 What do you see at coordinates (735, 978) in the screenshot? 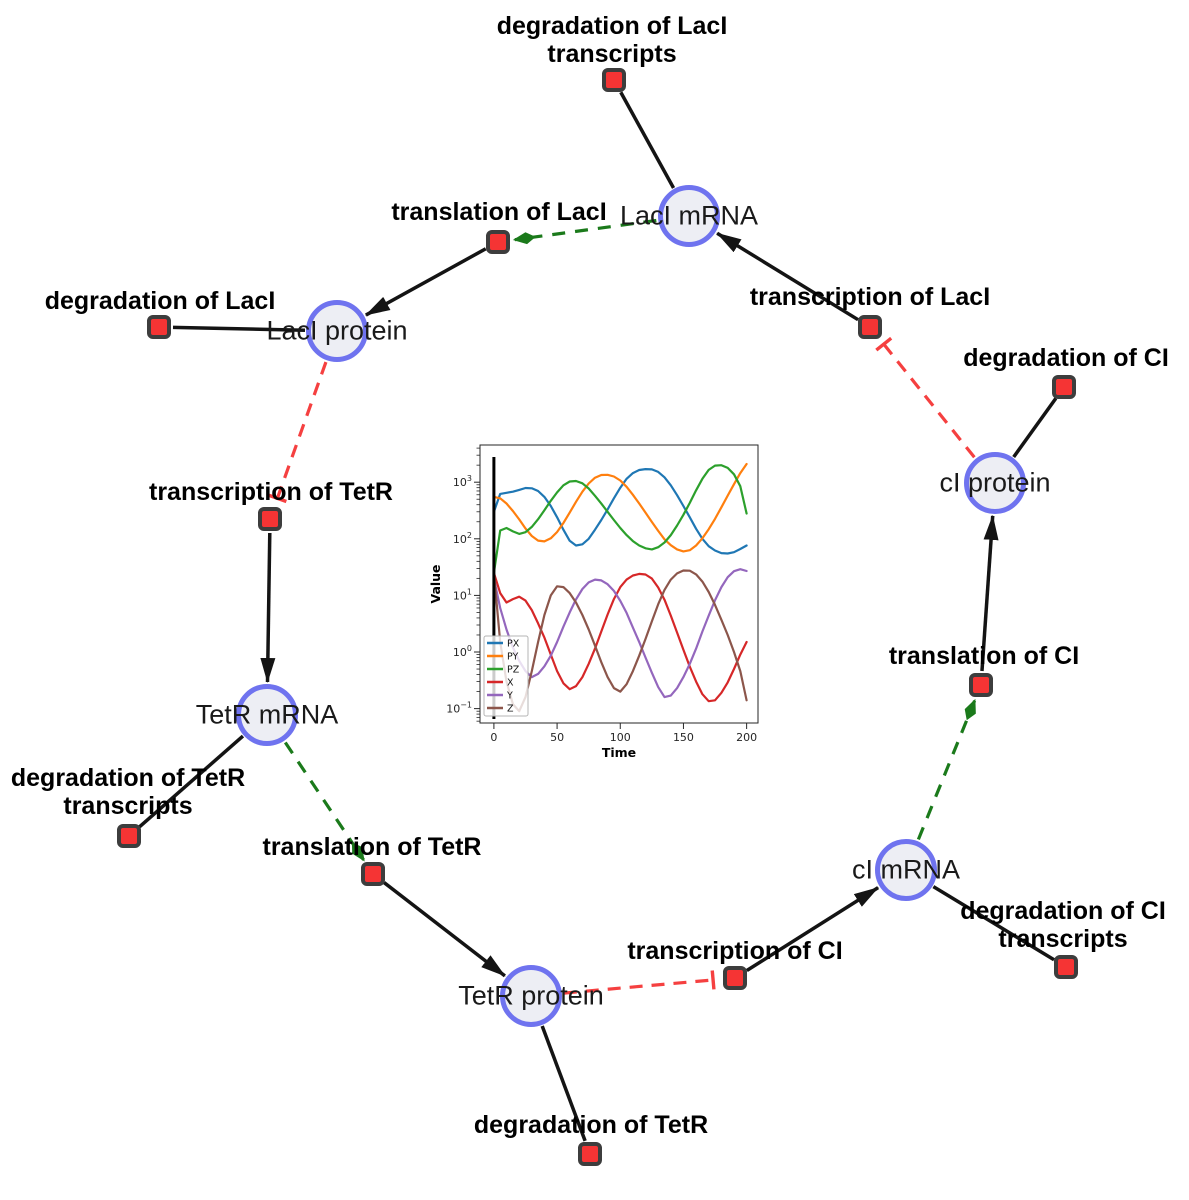
I see `reaction-node-txn-ci` at bounding box center [735, 978].